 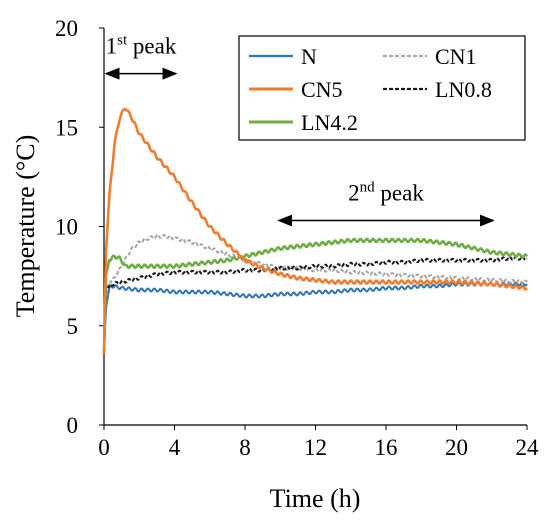 What do you see at coordinates (66, 227) in the screenshot?
I see `y-tick-label: 10` at bounding box center [66, 227].